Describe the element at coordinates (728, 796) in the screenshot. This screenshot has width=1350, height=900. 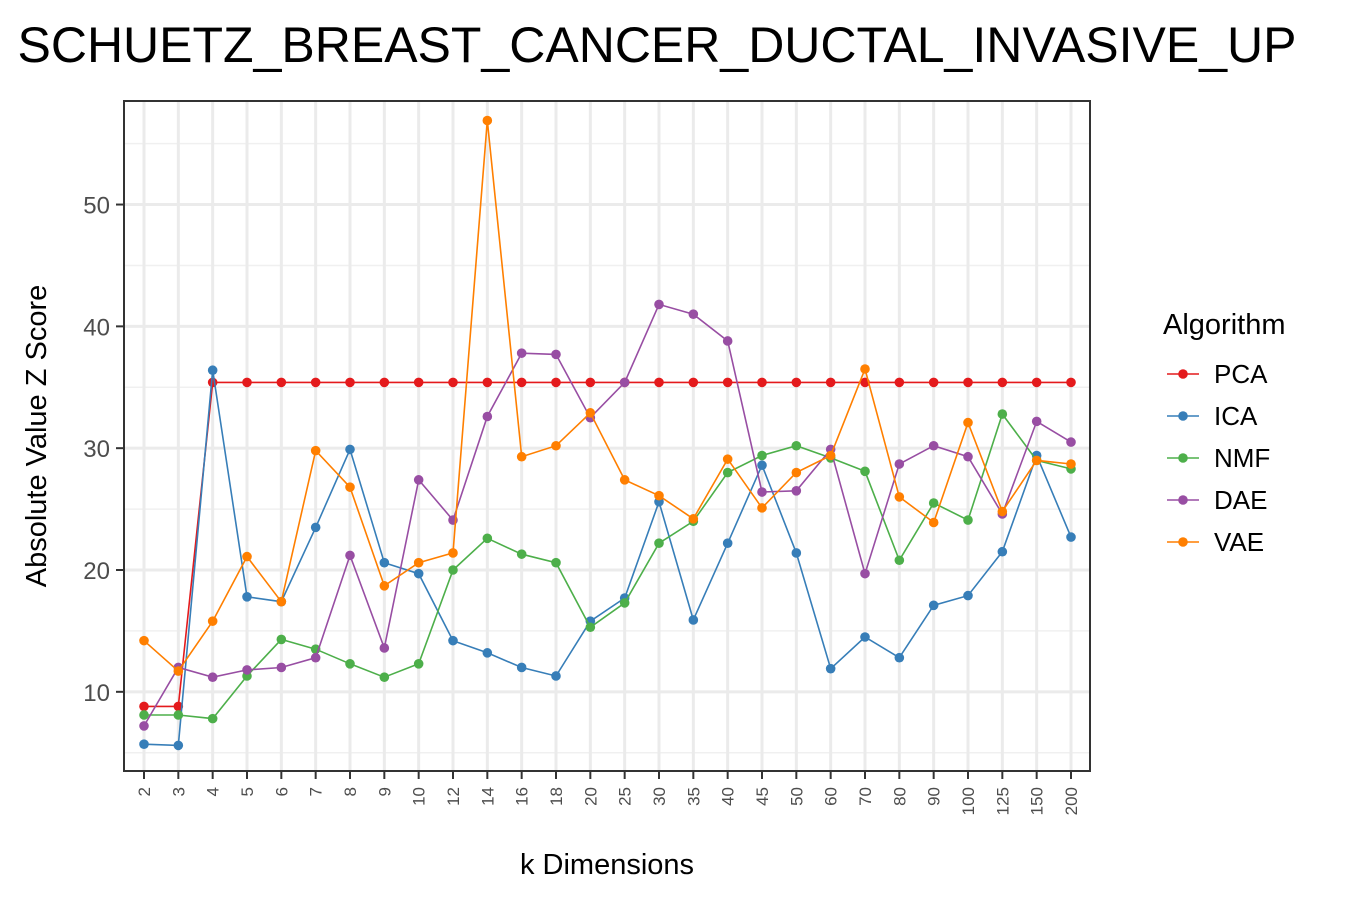
I see `x-tick-label: 40` at that location.